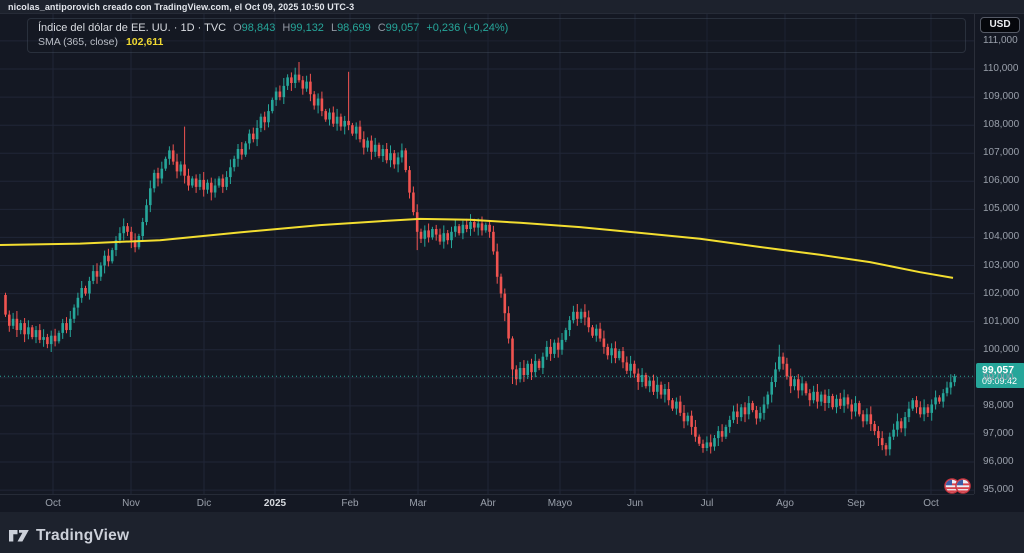 The width and height of the screenshot is (1024, 553). Describe the element at coordinates (635, 503) in the screenshot. I see `time-tick-label: Jun` at that location.